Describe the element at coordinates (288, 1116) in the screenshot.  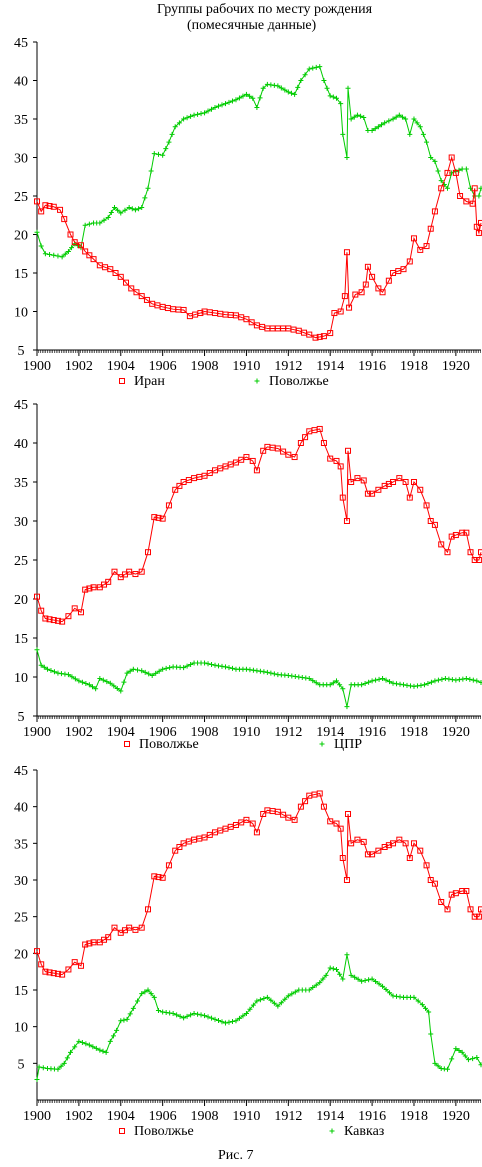
I see `x-tick-label: 1912` at that location.